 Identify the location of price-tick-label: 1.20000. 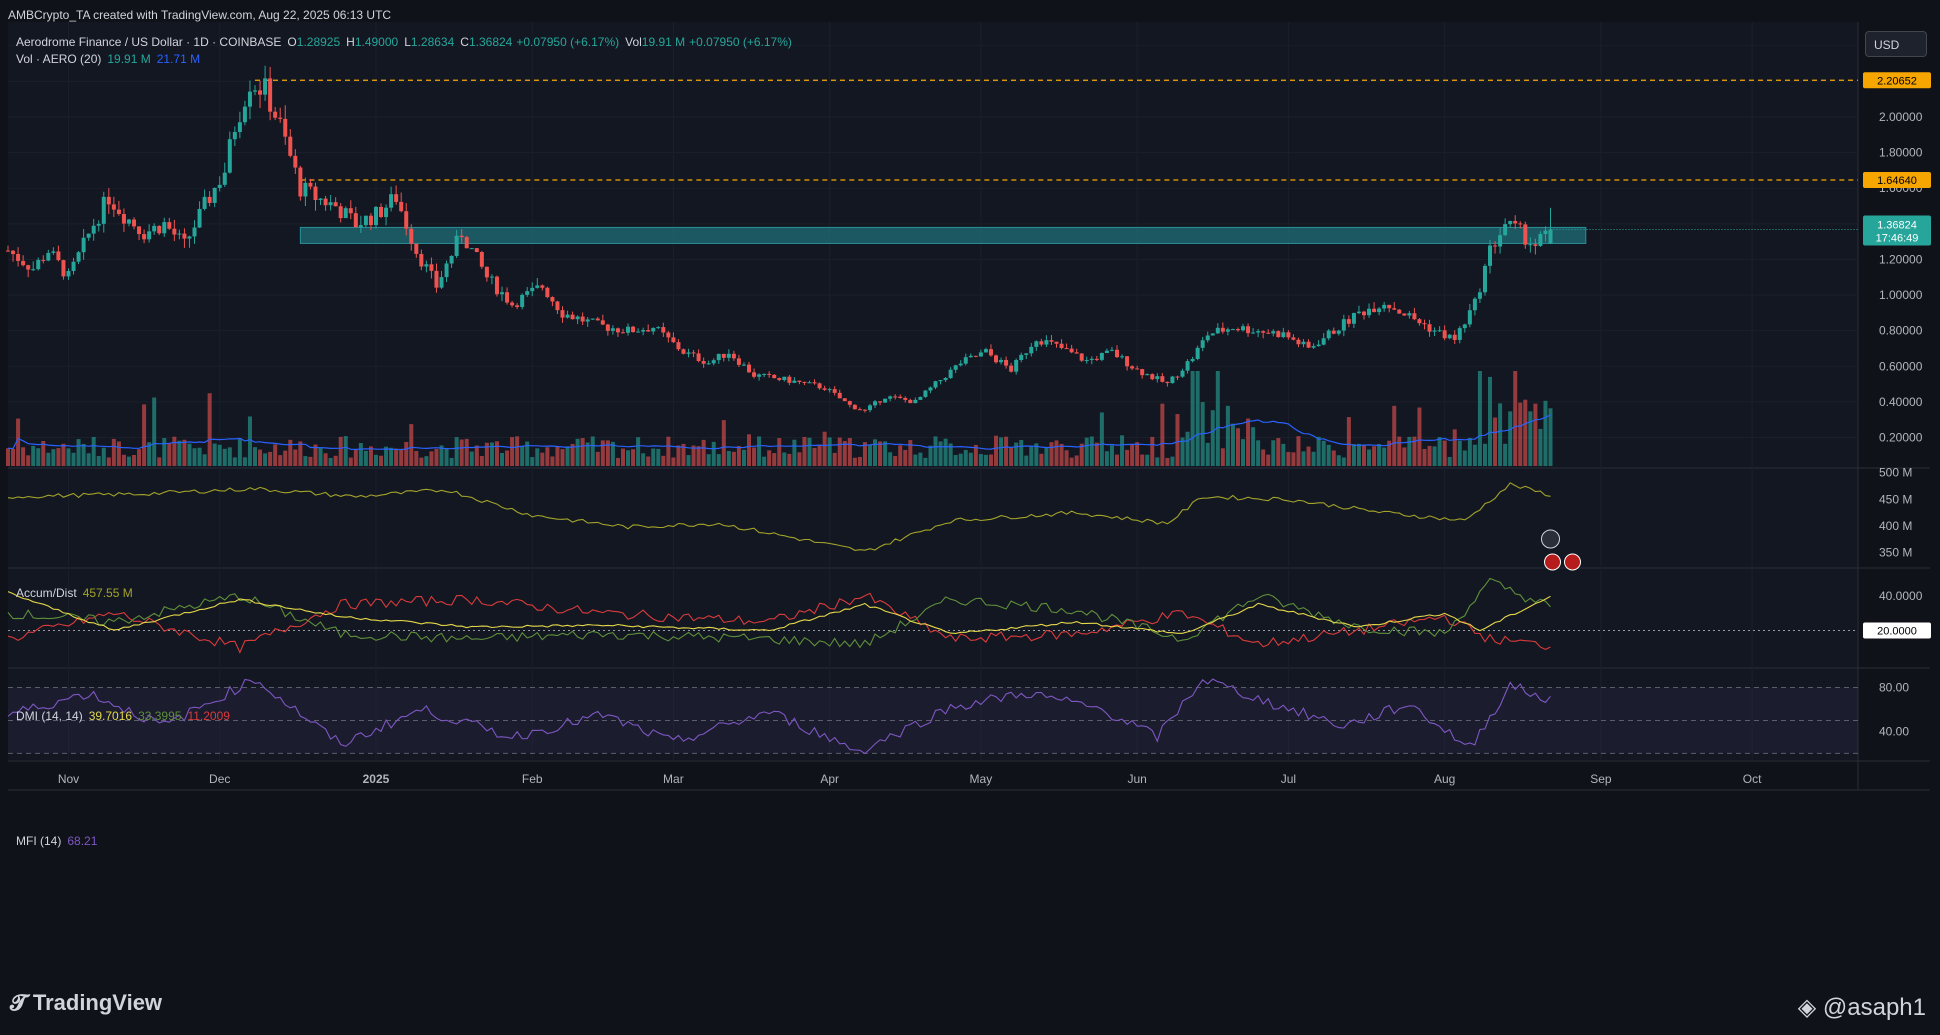
(1901, 259).